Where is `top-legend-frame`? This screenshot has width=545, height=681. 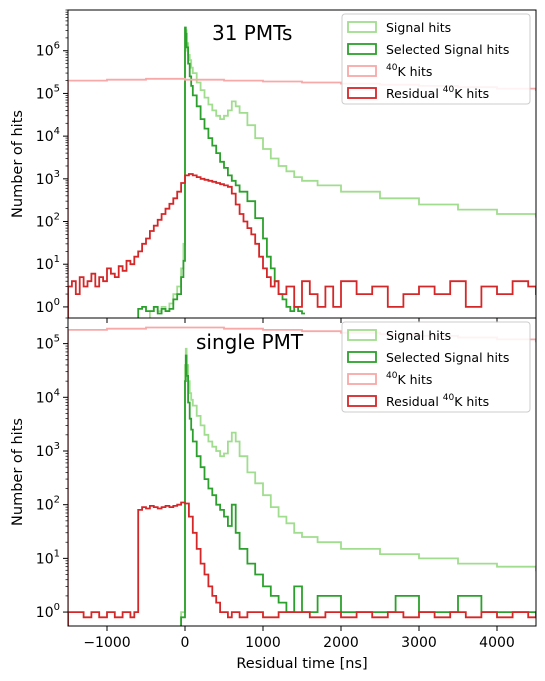 top-legend-frame is located at coordinates (436, 59).